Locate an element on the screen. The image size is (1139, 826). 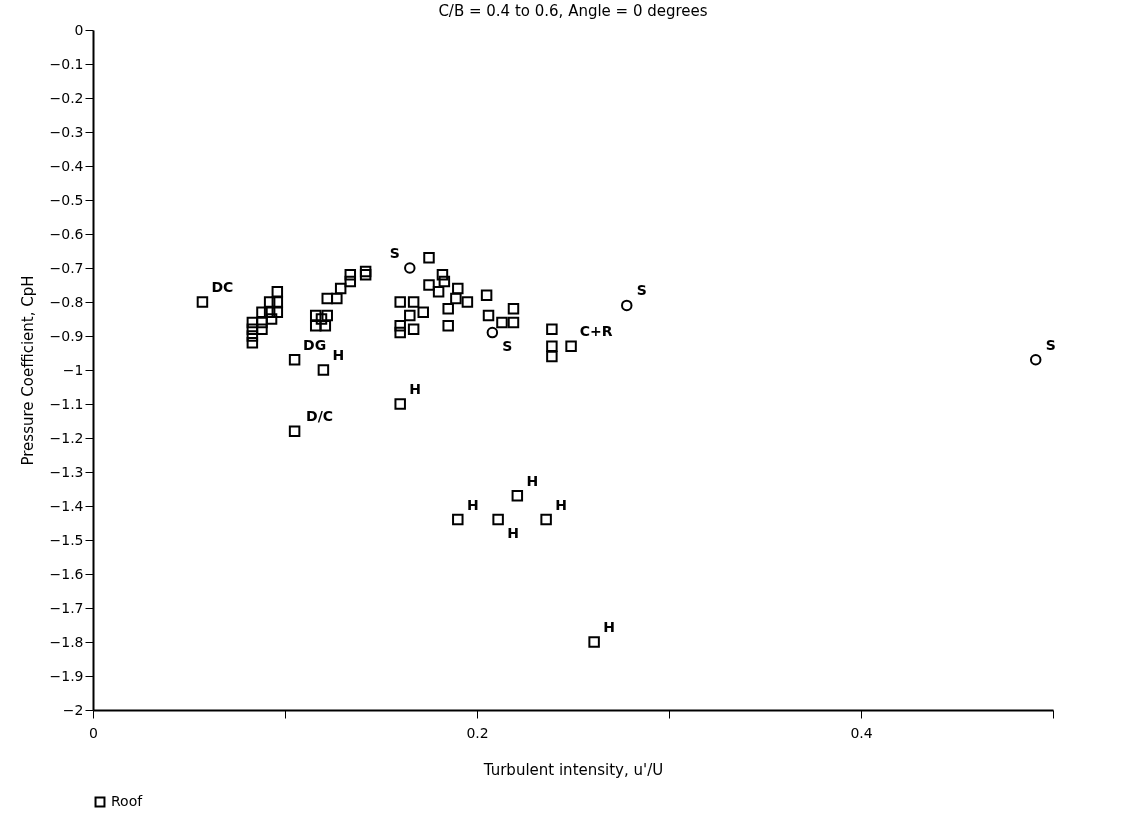
y-tick-label: 0 is located at coordinates (79, 29).